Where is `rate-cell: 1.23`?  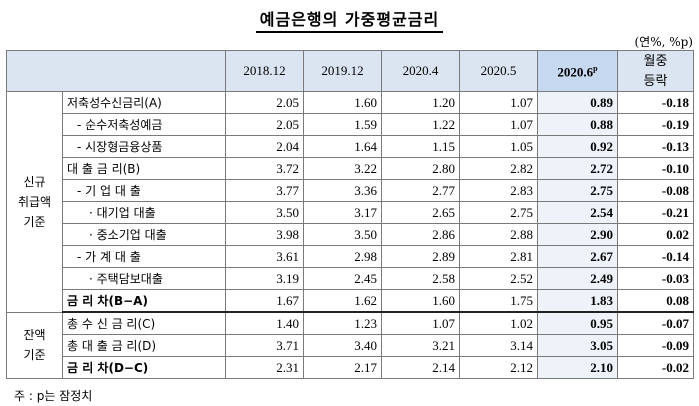 rate-cell: 1.23 is located at coordinates (342, 323).